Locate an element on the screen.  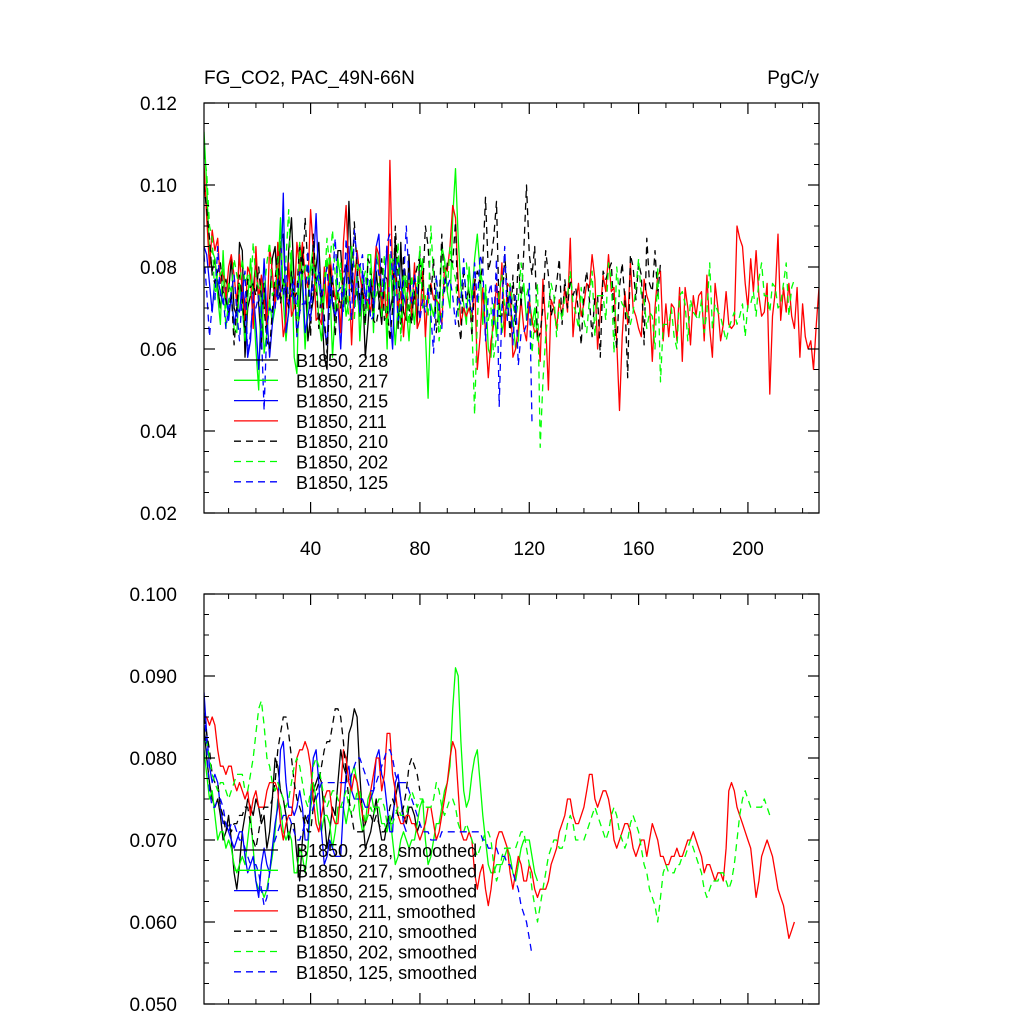
x-tick-label: 120 is located at coordinates (529, 549).